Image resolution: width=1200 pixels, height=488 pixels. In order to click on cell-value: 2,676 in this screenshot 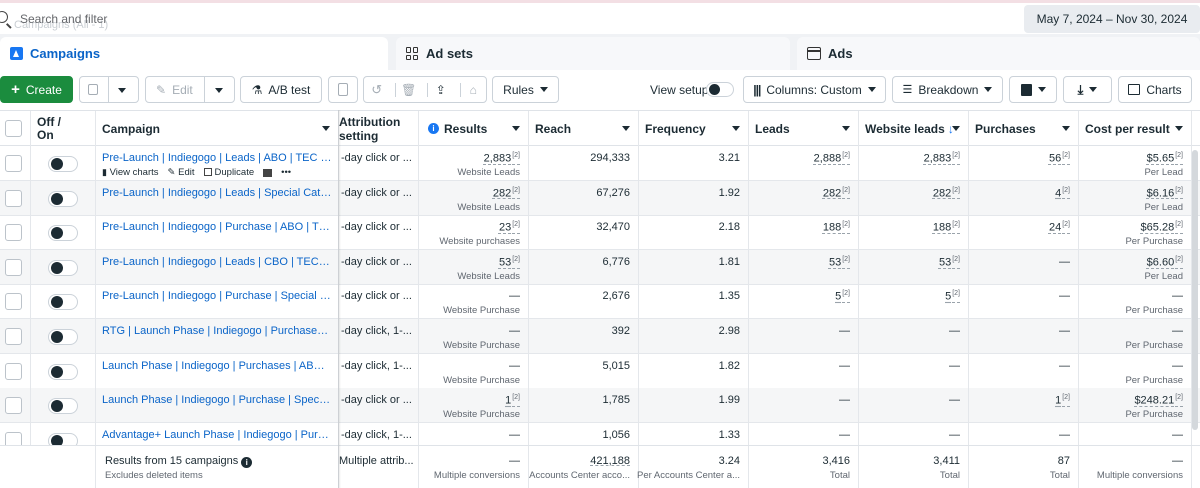, I will do `click(616, 296)`.